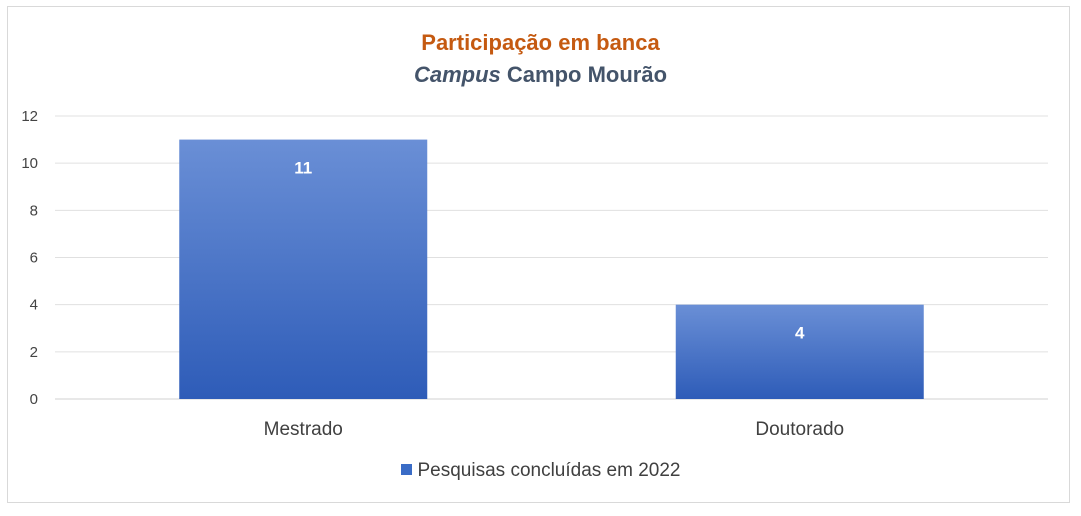 The image size is (1081, 516). Describe the element at coordinates (457, 74) in the screenshot. I see `chart-subtitle-italic: Campus` at that location.